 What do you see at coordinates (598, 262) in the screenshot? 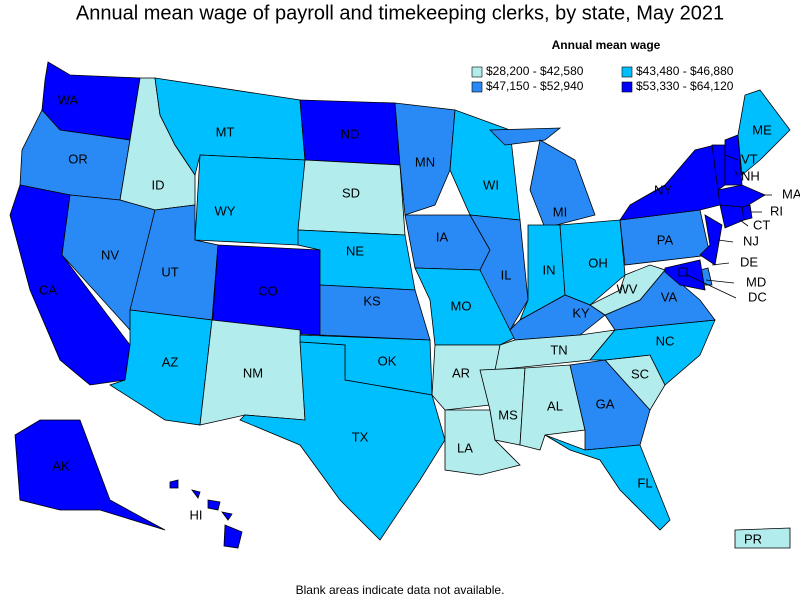
I see `state-label: OH` at bounding box center [598, 262].